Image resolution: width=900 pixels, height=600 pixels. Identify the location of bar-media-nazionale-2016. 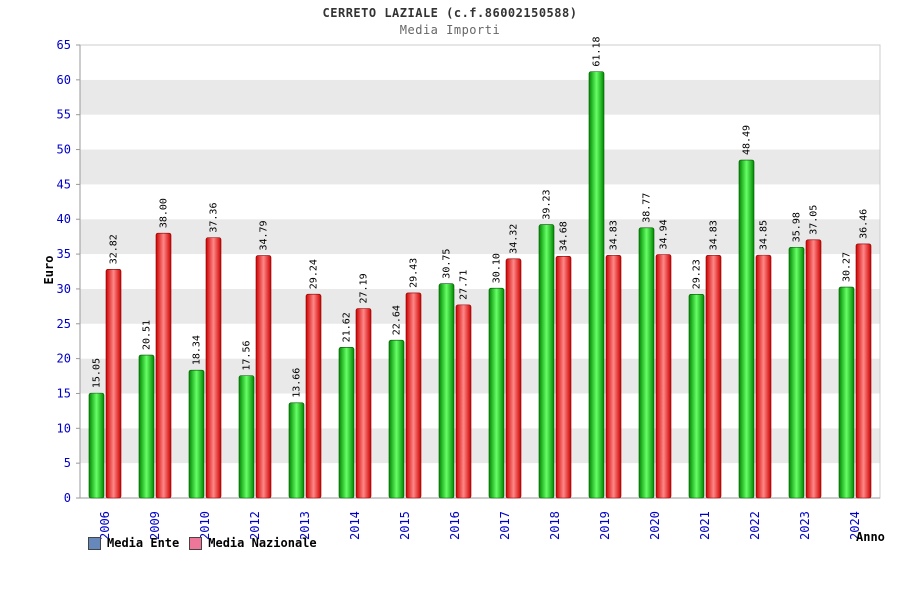
(463, 401).